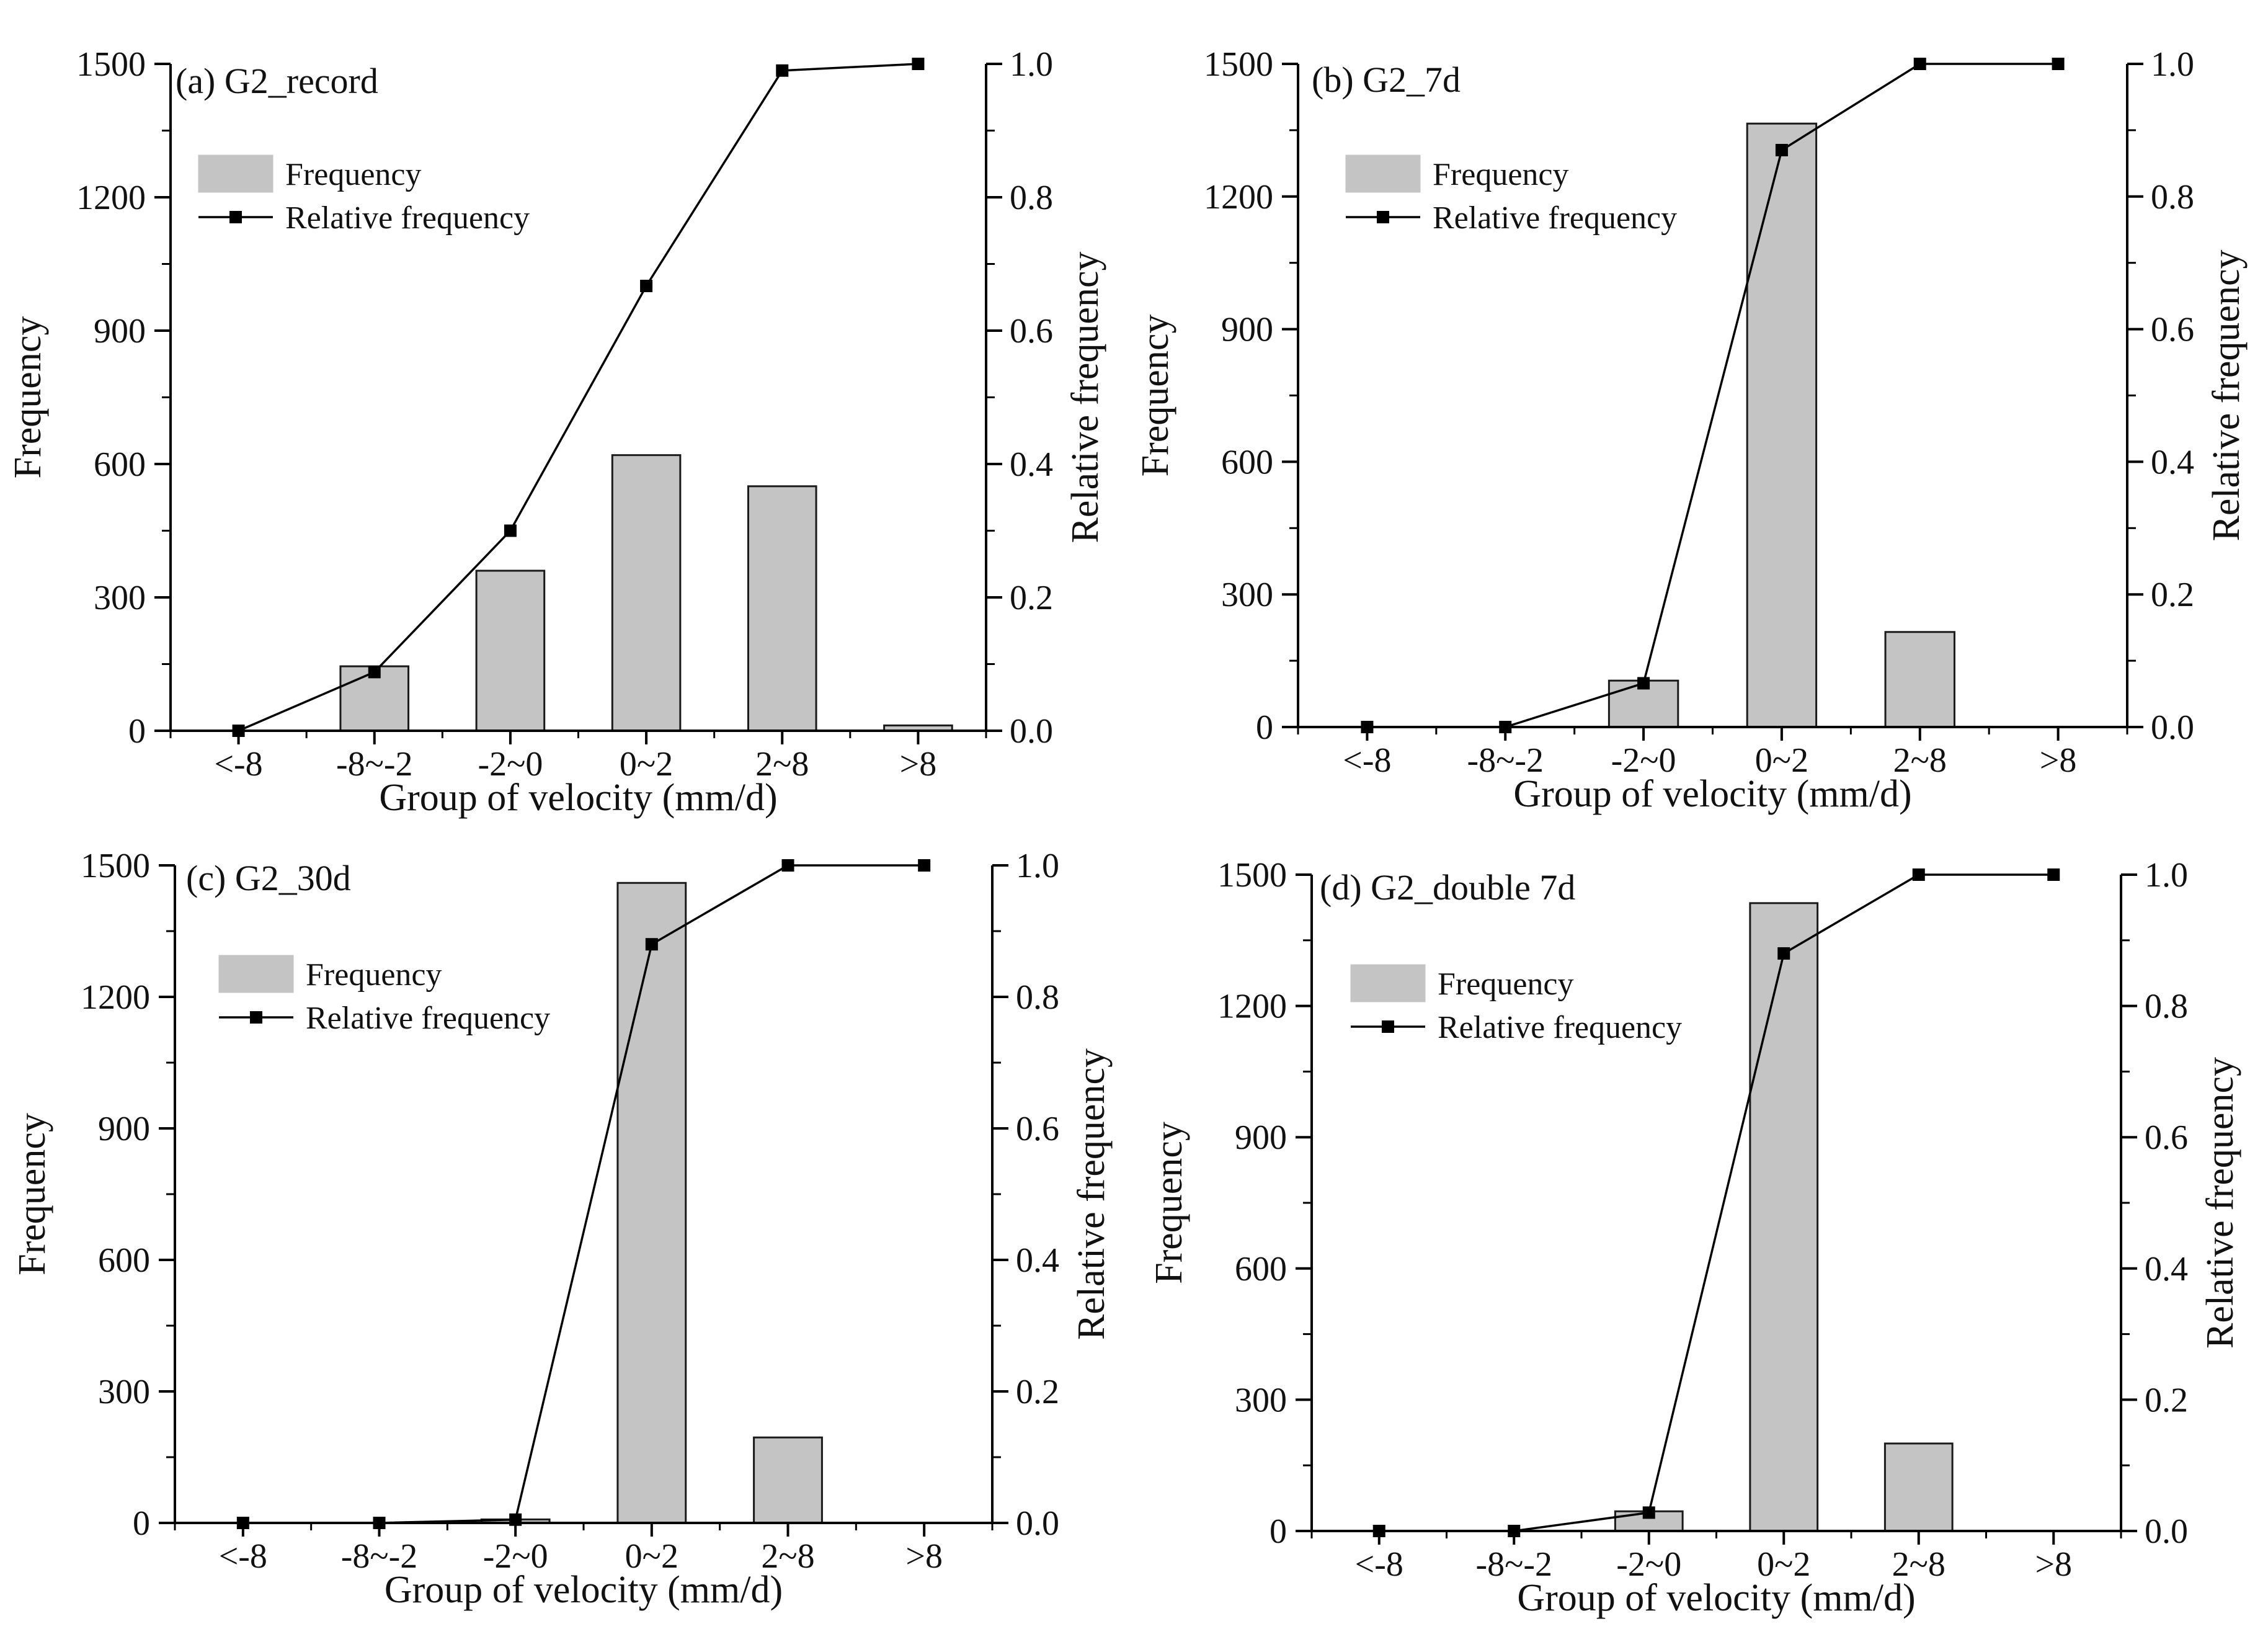 Image resolution: width=2268 pixels, height=1647 pixels. What do you see at coordinates (268, 878) in the screenshot?
I see `panel-title: (c) G2_30d` at bounding box center [268, 878].